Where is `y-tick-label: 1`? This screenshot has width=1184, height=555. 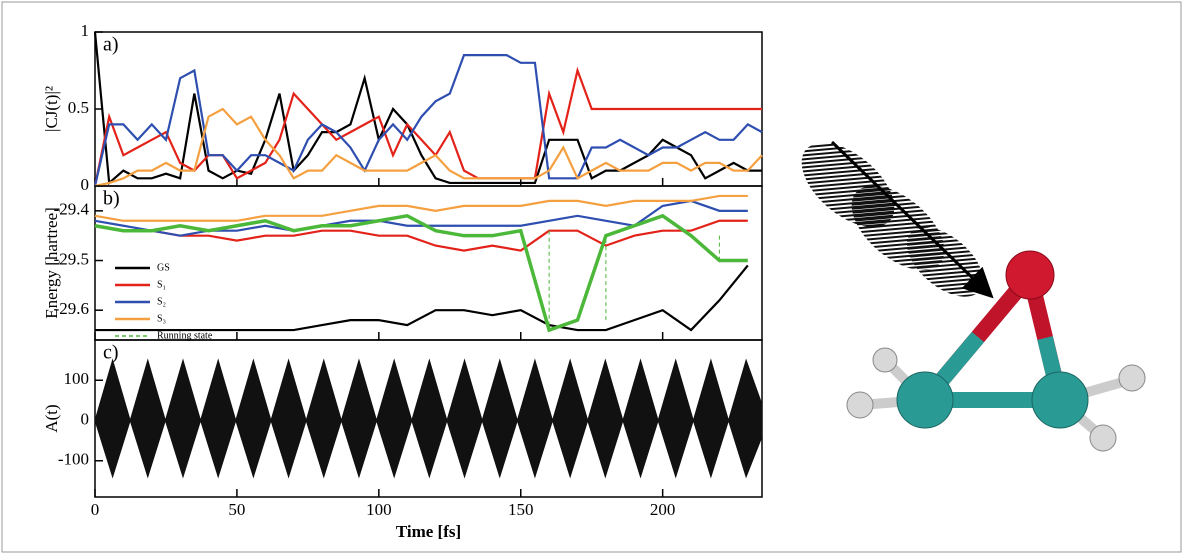 y-tick-label: 1 is located at coordinates (85, 30).